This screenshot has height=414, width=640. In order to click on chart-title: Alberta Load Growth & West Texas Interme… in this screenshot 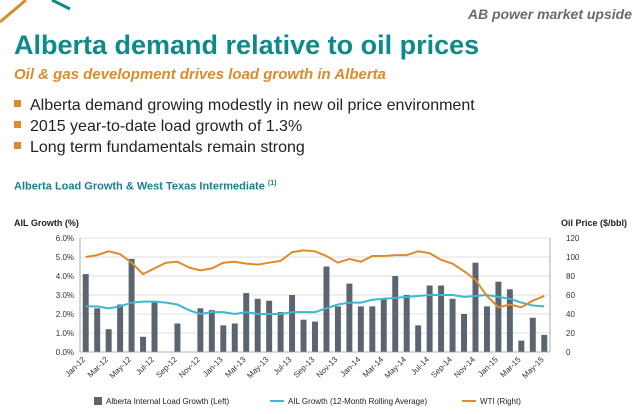, I will do `click(145, 186)`.